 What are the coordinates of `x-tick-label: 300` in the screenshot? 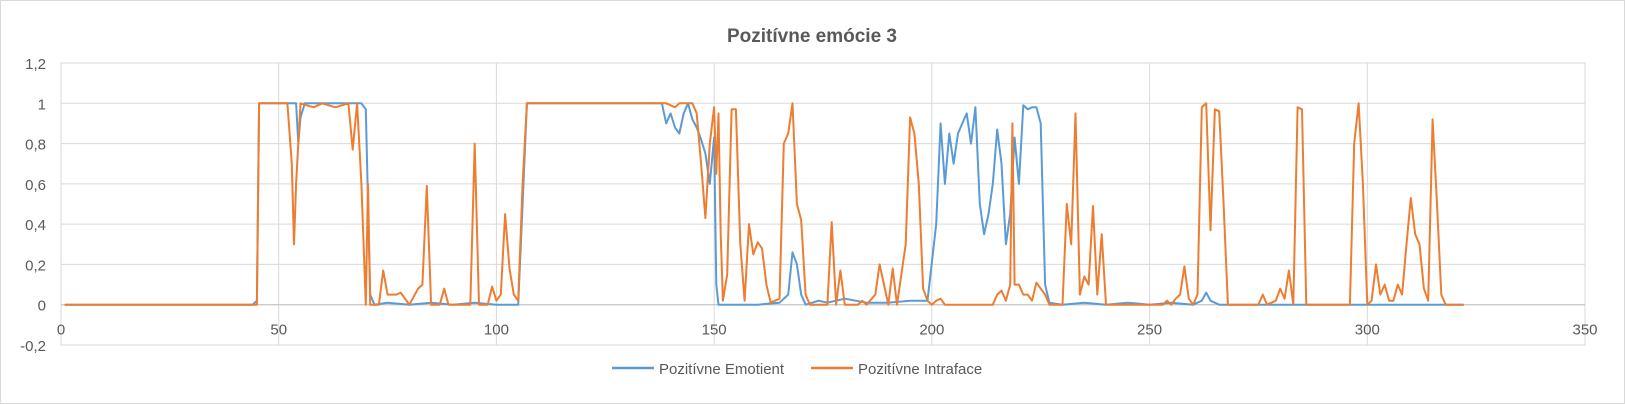 It's located at (1367, 330).